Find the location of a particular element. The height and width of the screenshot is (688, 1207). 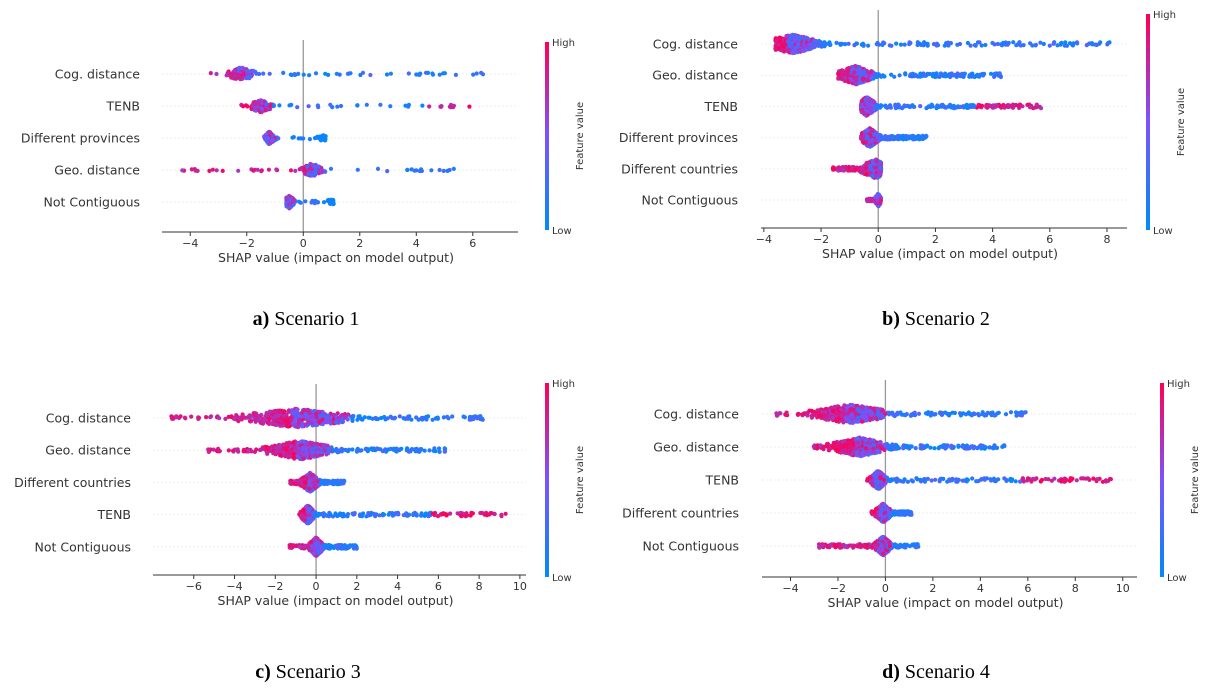

caption-letter: a) is located at coordinates (261, 319).